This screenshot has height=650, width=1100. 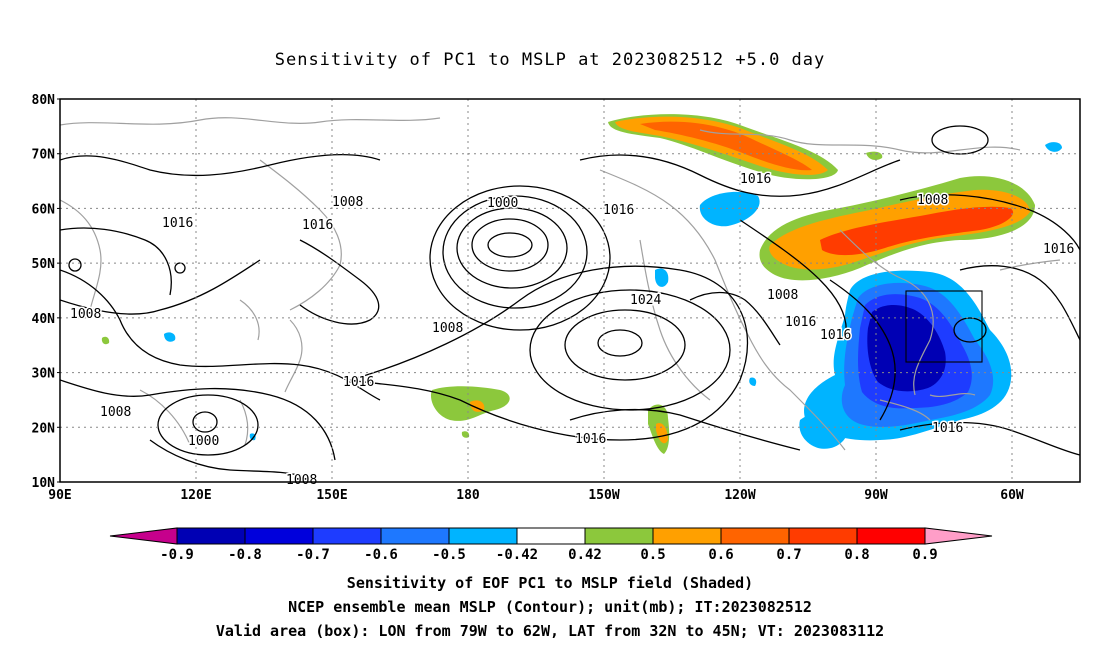 I want to click on longitude-label: 150W, so click(x=603, y=495).